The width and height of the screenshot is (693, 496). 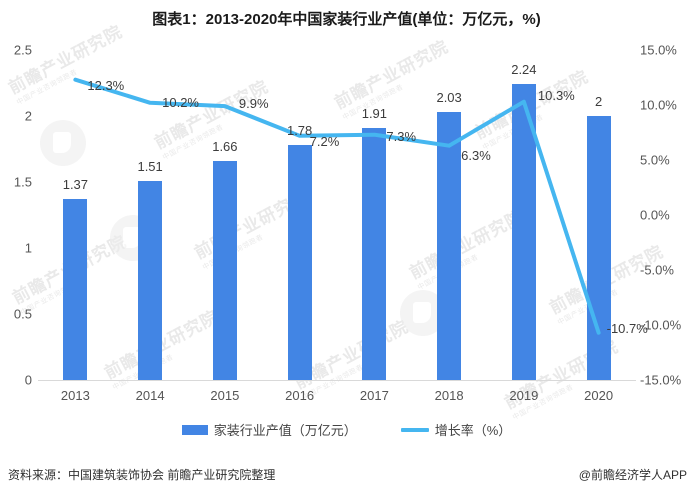 What do you see at coordinates (524, 395) in the screenshot?
I see `x-axis-tick: 2019` at bounding box center [524, 395].